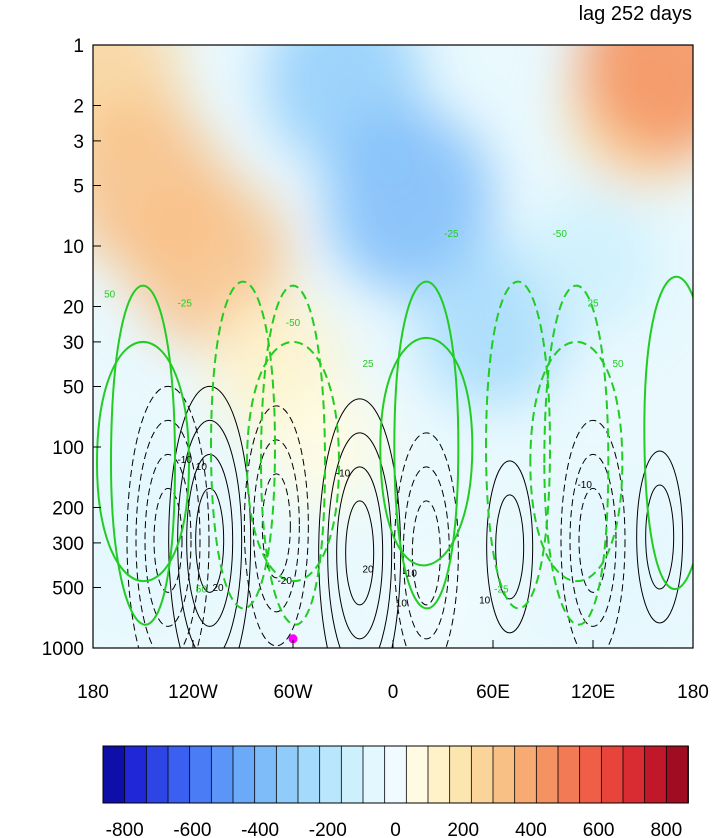 This screenshot has width=714, height=838. What do you see at coordinates (73, 308) in the screenshot?
I see `y-tick-label: 20` at bounding box center [73, 308].